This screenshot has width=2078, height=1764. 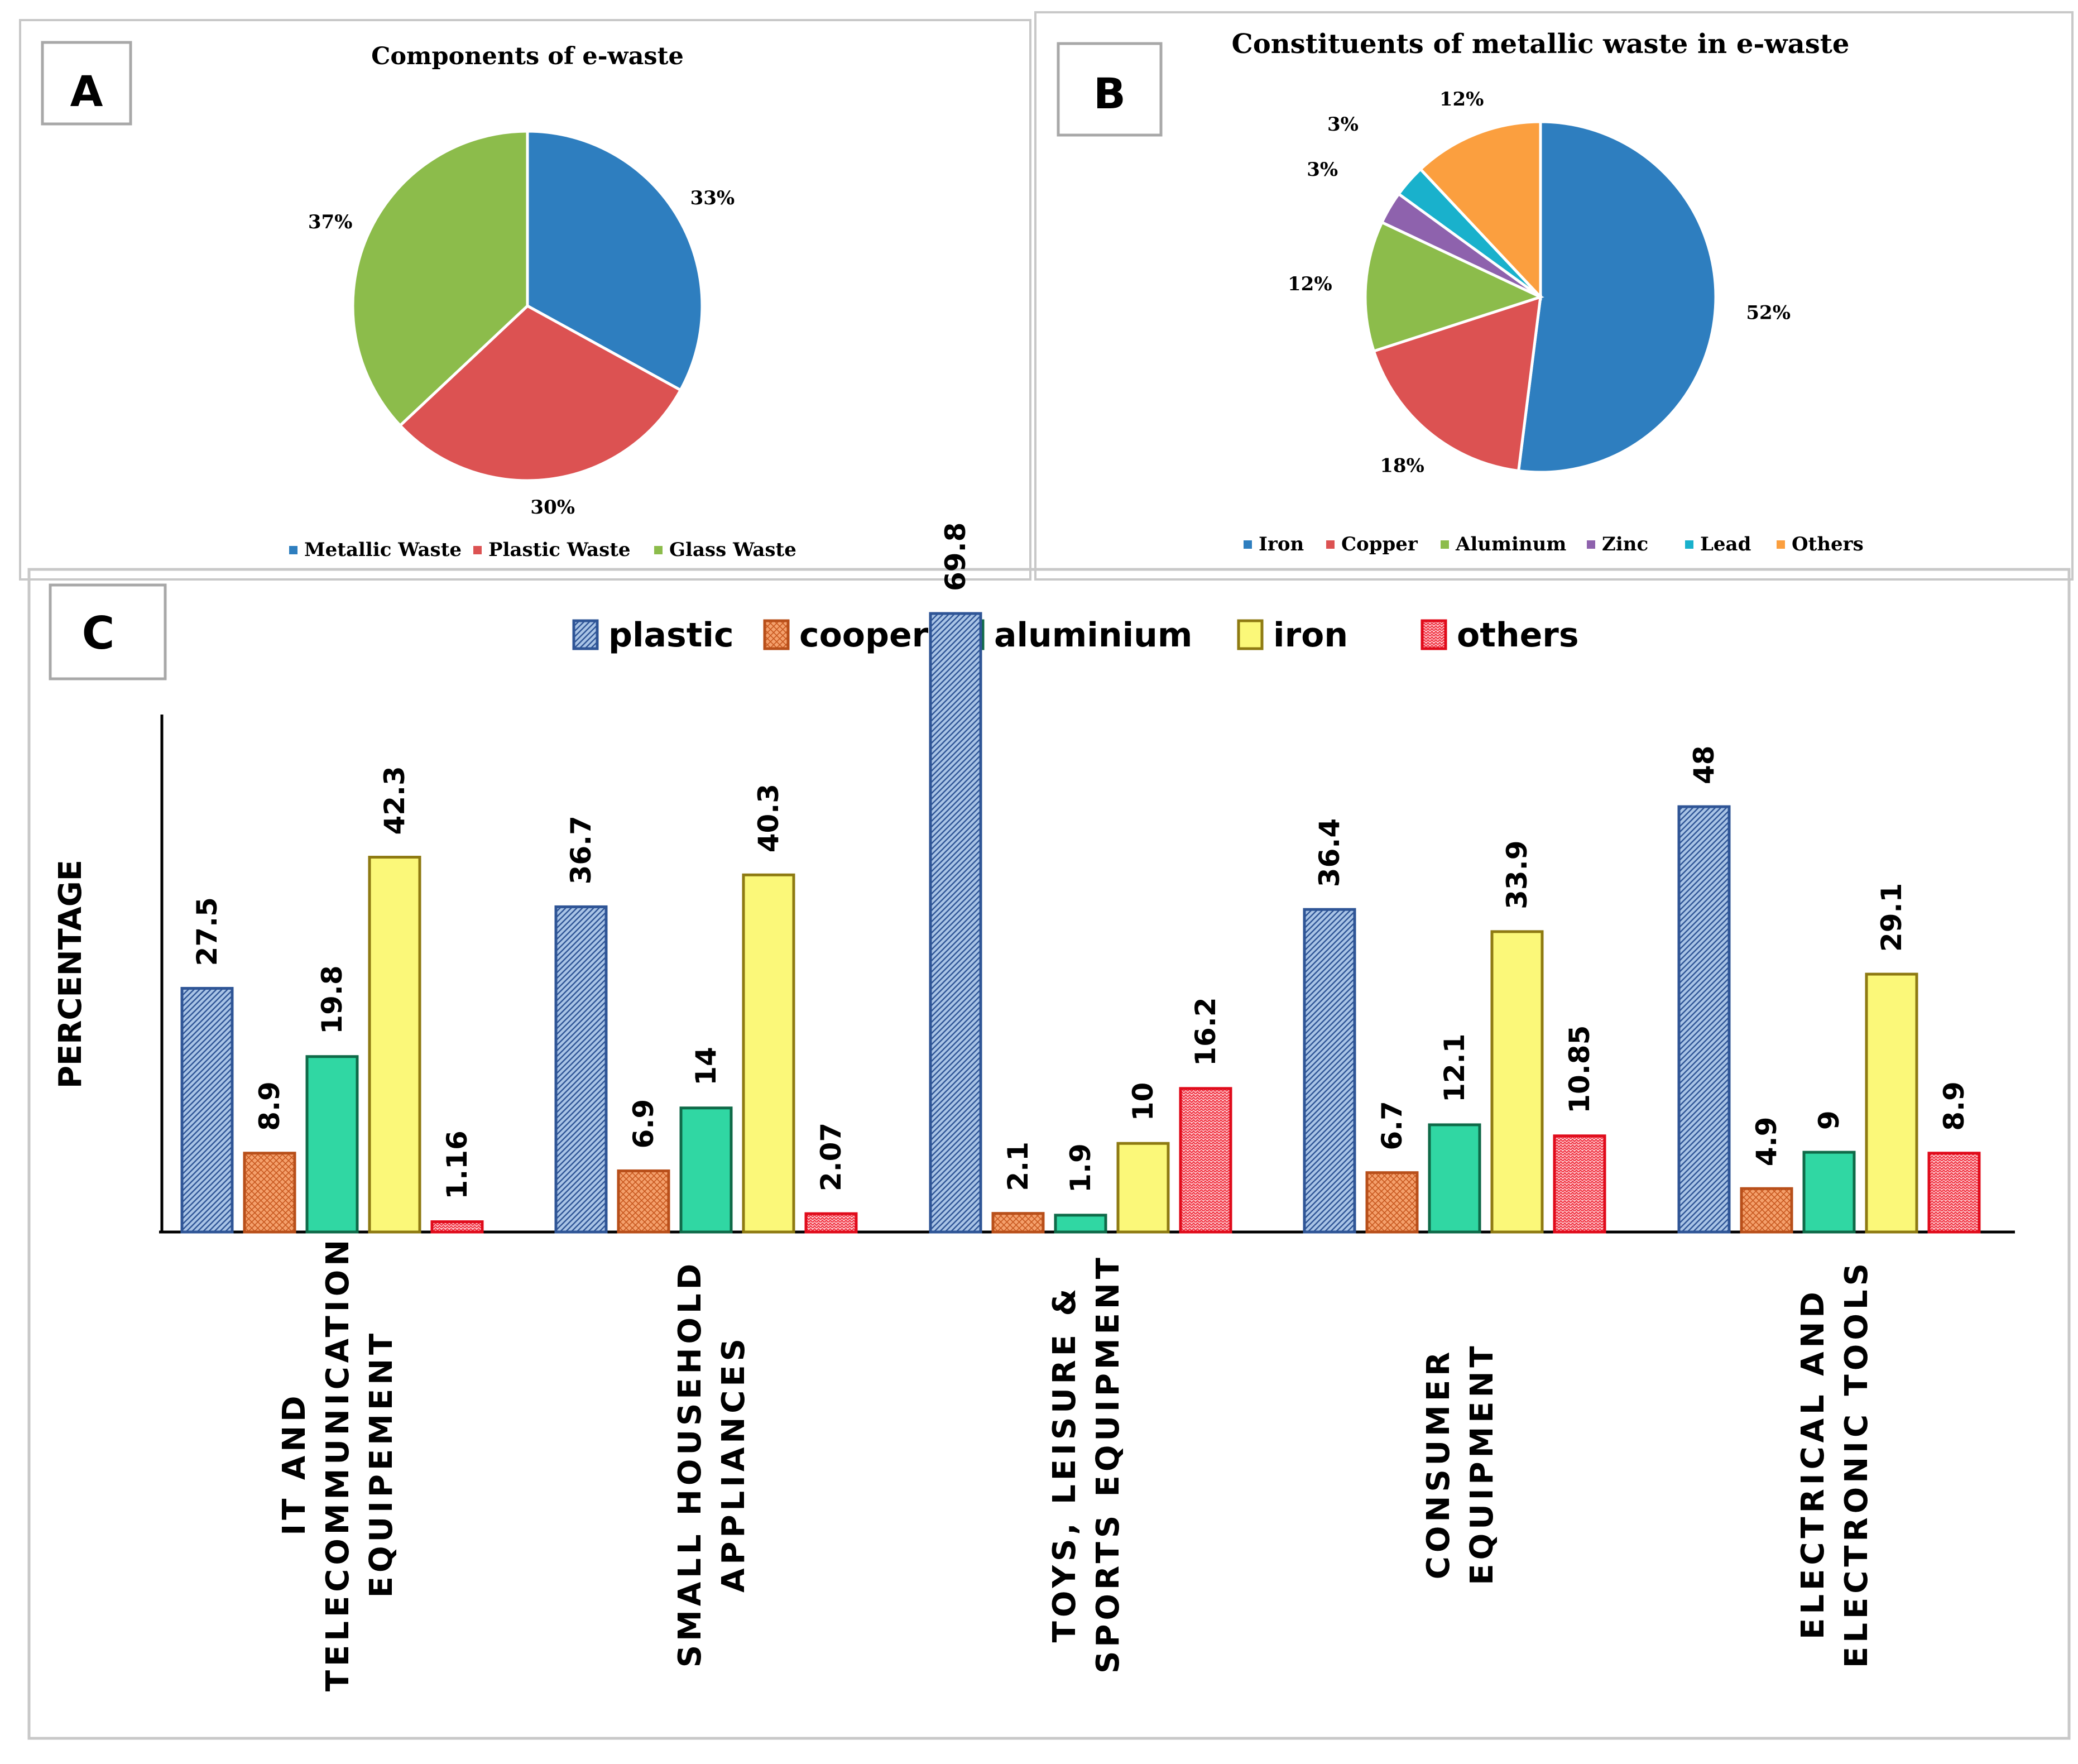 I want to click on pie-a-label-plastic-waste: 30%, so click(x=552, y=507).